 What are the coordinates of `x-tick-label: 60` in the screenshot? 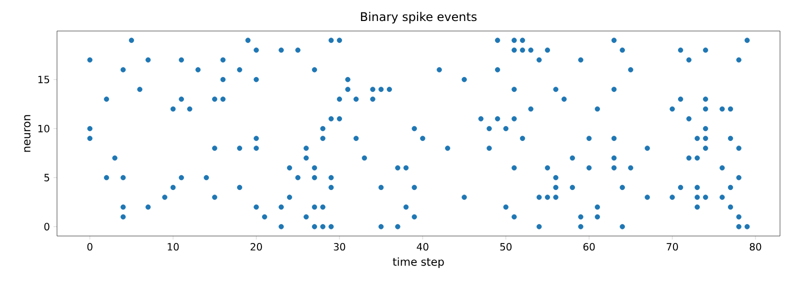 It's located at (589, 246).